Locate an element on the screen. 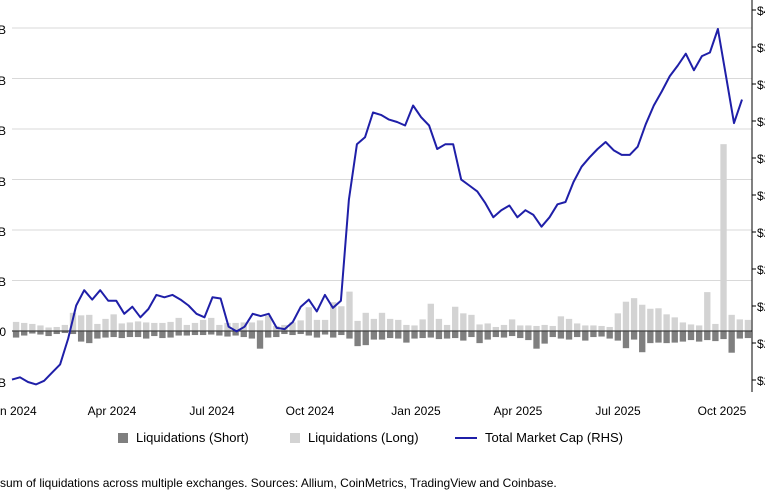 This screenshot has width=765, height=495. legend-label-long: Liquidations (Long) is located at coordinates (363, 437).